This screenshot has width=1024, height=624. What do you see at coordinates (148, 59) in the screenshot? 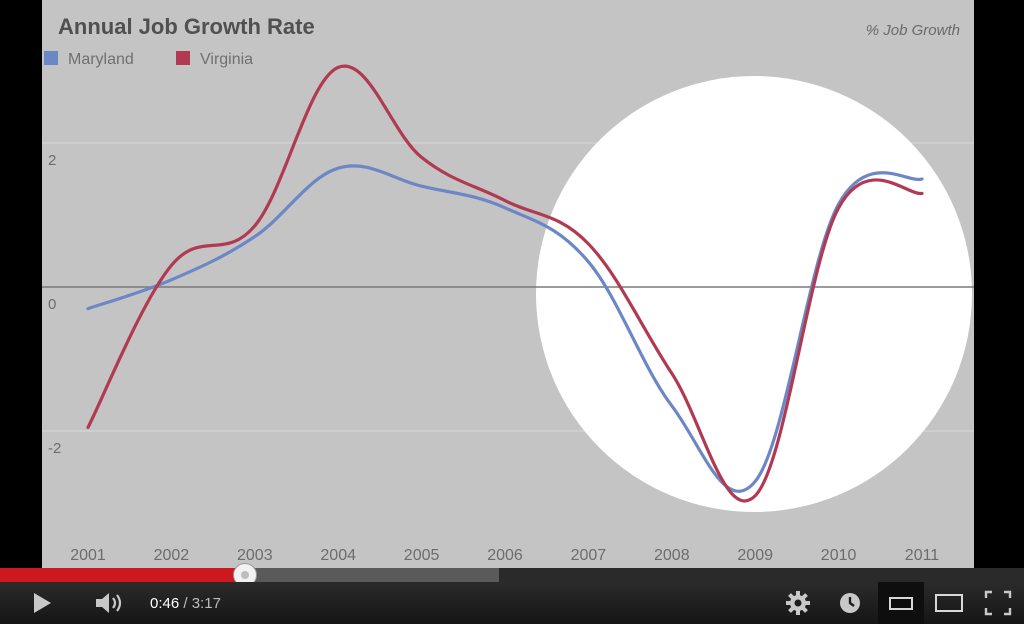
I see `chart-legend: Maryland Virginia` at bounding box center [148, 59].